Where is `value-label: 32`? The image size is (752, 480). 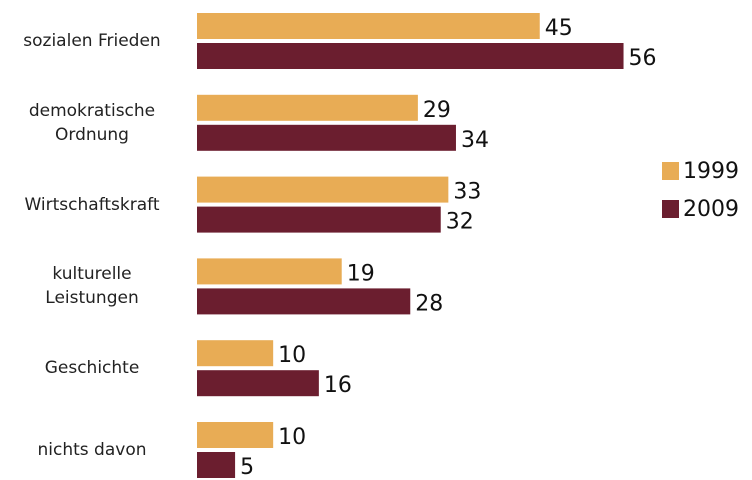 value-label: 32 is located at coordinates (460, 222).